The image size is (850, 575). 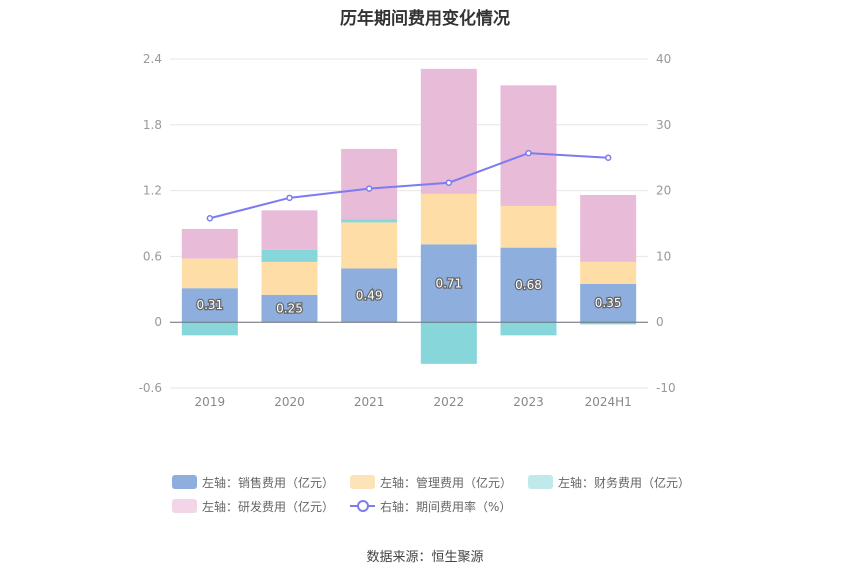 What do you see at coordinates (449, 182) in the screenshot?
I see `rate-point-2022` at bounding box center [449, 182].